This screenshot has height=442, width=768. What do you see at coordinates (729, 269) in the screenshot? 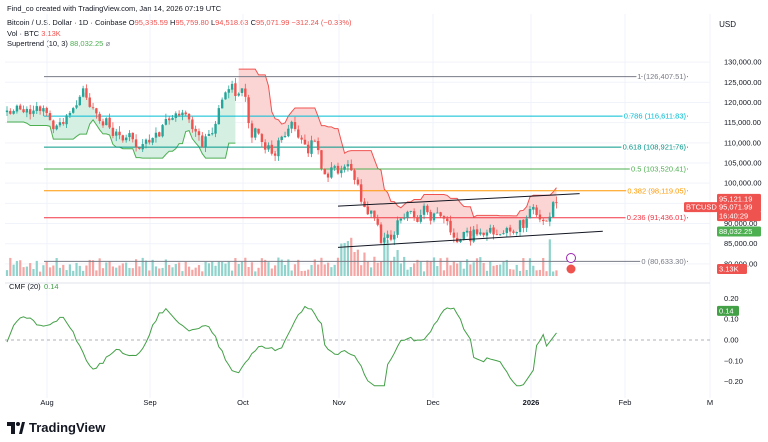
I see `volume-tag: 3.13K` at bounding box center [729, 269].